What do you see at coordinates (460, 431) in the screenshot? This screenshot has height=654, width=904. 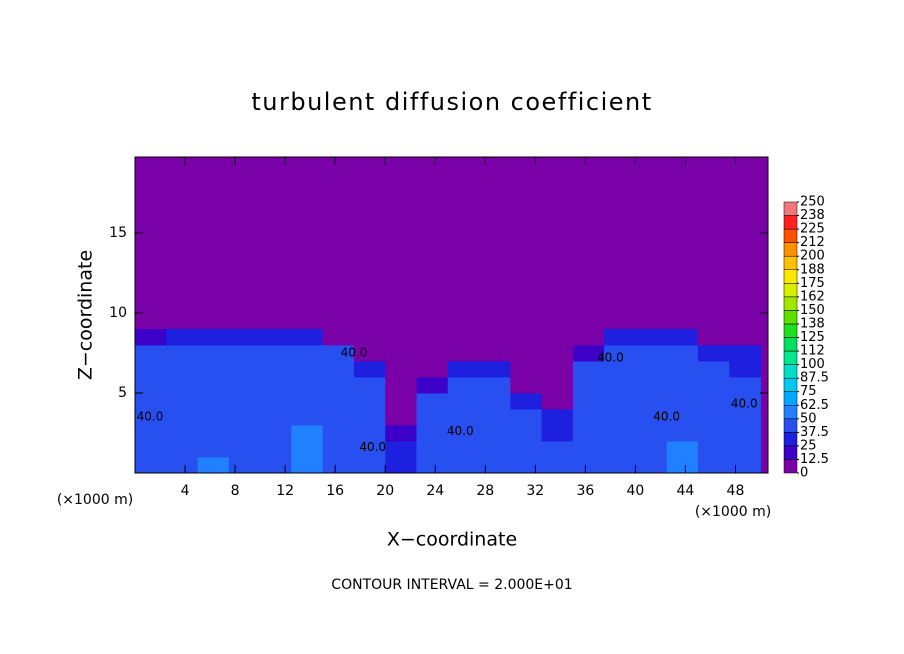 I see `contour-label: 40.0` at bounding box center [460, 431].